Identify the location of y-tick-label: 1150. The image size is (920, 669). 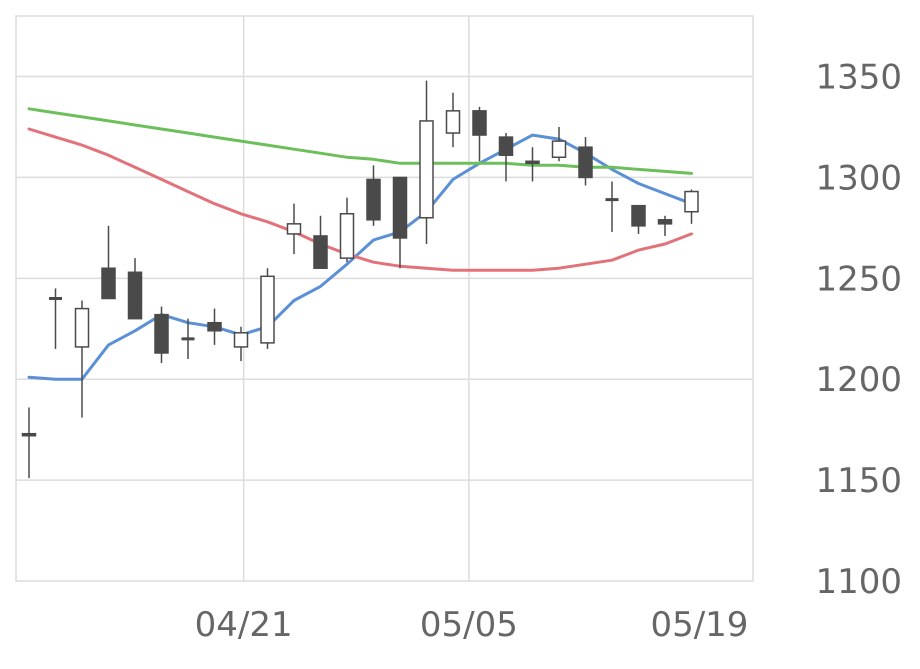
(858, 481).